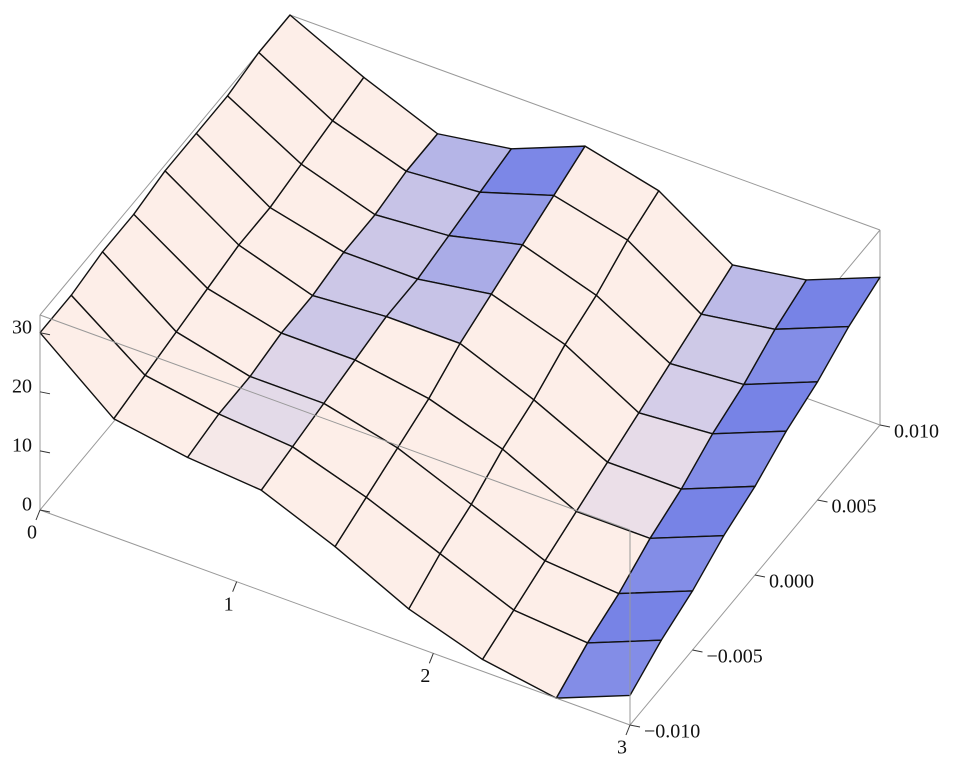 This screenshot has width=969, height=765. I want to click on z-tick-label: 0, so click(27, 505).